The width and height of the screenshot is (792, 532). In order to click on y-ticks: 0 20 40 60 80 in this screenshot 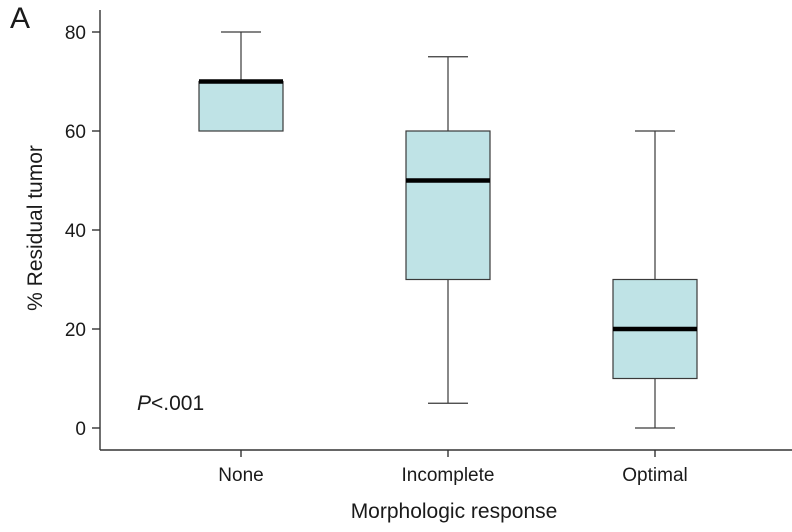, I will do `click(82, 231)`.